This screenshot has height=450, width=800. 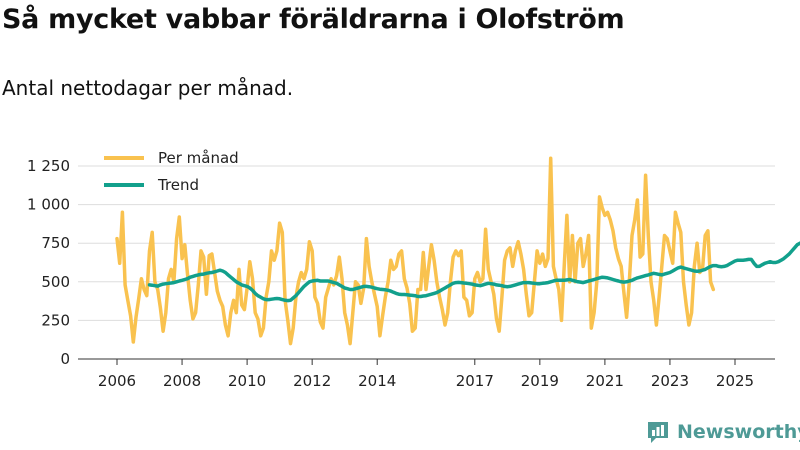 I want to click on newsworthy-logo-icon, so click(x=658, y=432).